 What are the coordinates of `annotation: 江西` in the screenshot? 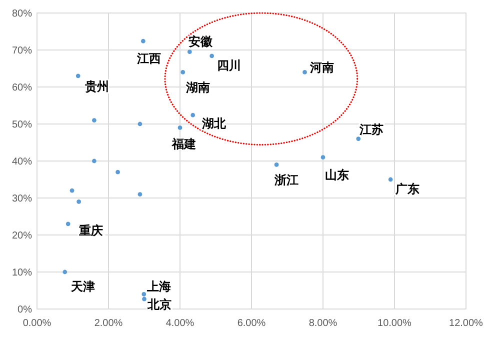 It's located at (149, 59).